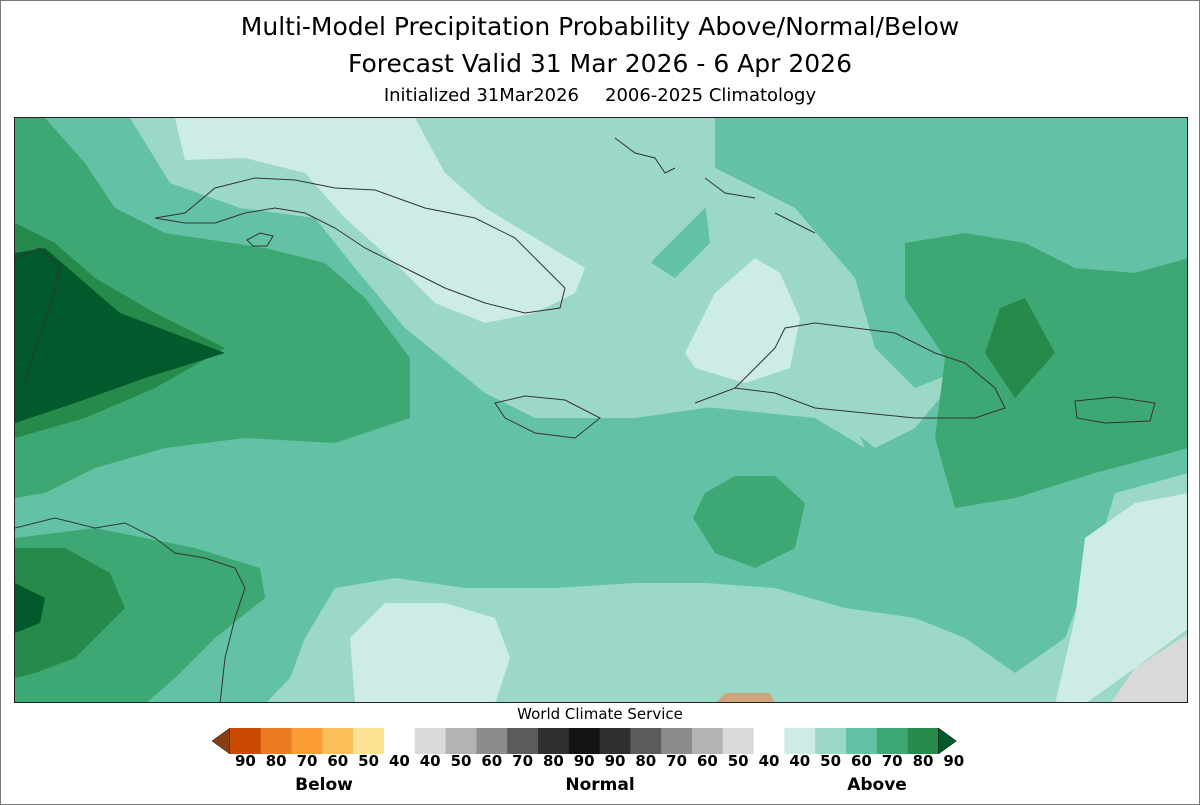 This screenshot has width=1200, height=805. What do you see at coordinates (599, 63) in the screenshot?
I see `forecast-valid-period: Forecast Valid 31 Mar 2026 - 6 Apr 2026` at bounding box center [599, 63].